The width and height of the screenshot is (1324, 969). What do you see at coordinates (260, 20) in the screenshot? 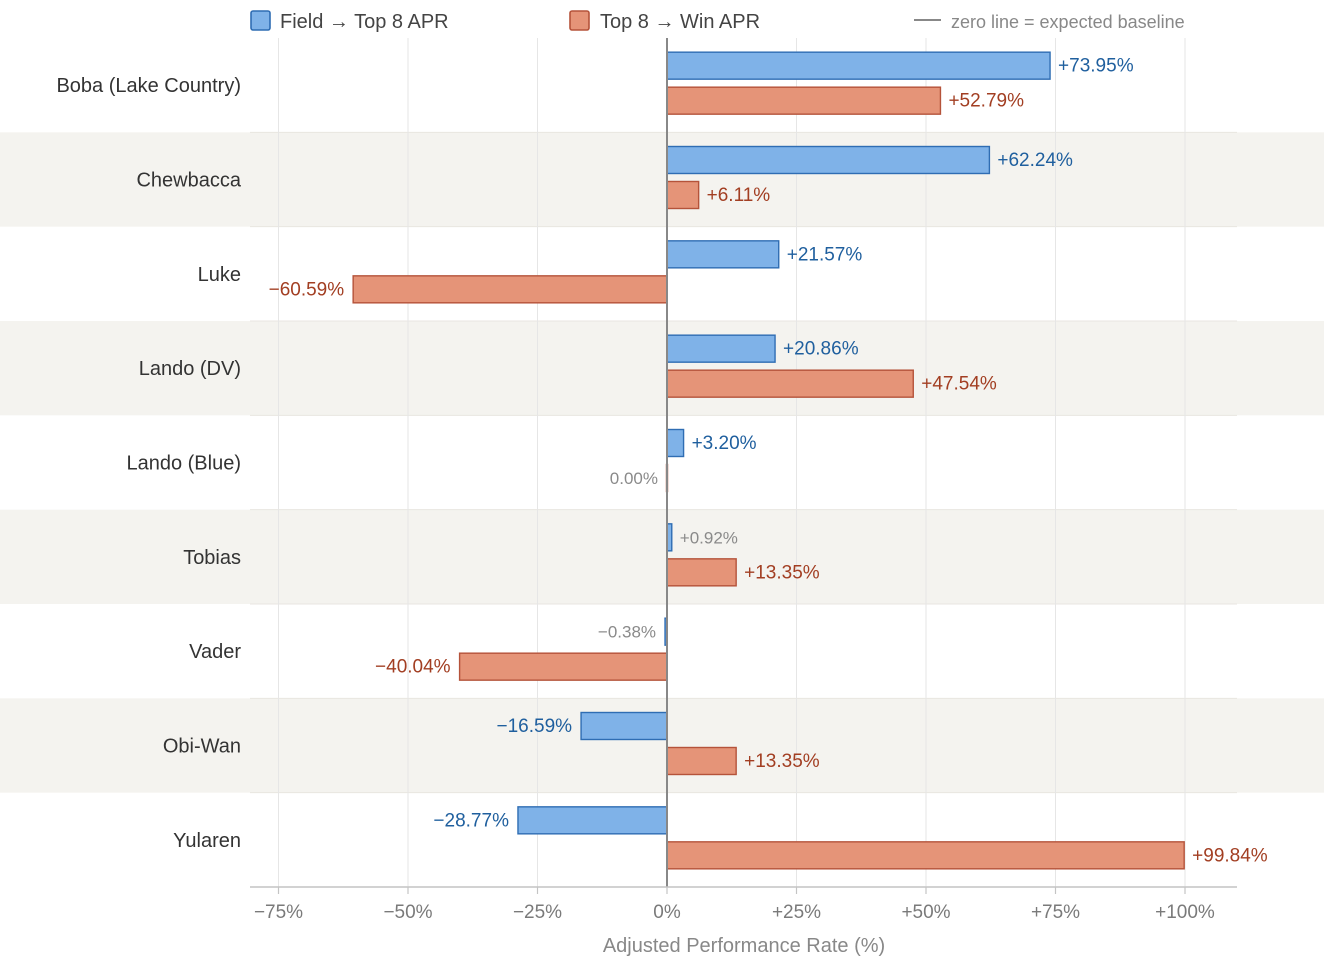
I see `legend-swatch-field` at bounding box center [260, 20].